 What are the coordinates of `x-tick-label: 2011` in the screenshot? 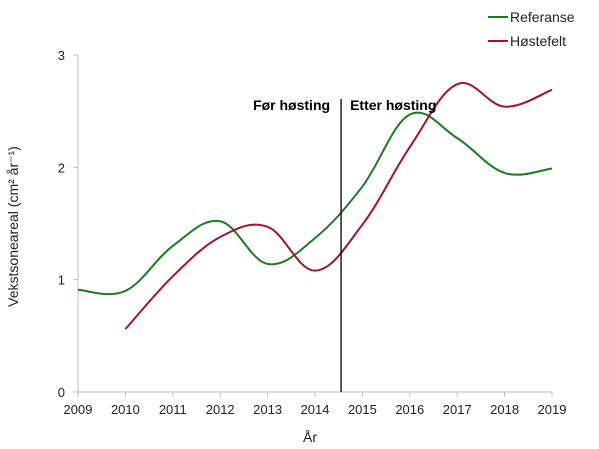 It's located at (173, 409).